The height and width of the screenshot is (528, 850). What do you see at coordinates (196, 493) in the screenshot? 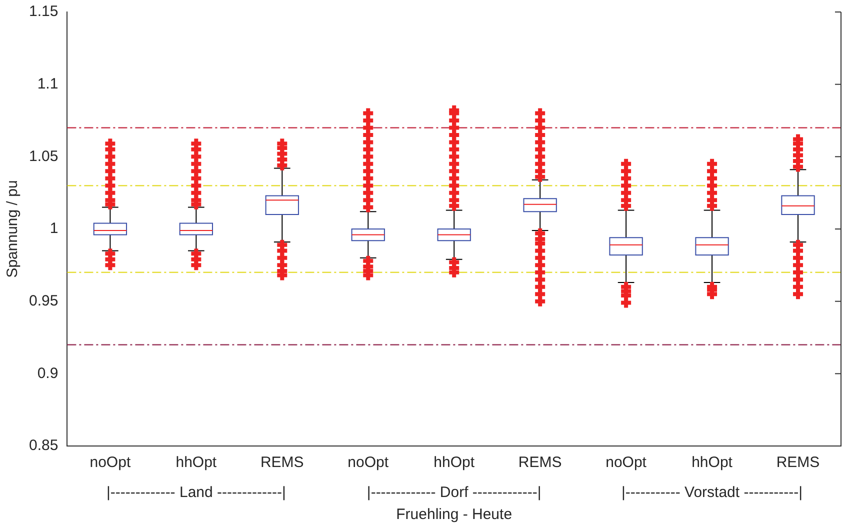
I see `text: |------------- Land -------------|` at bounding box center [196, 493].